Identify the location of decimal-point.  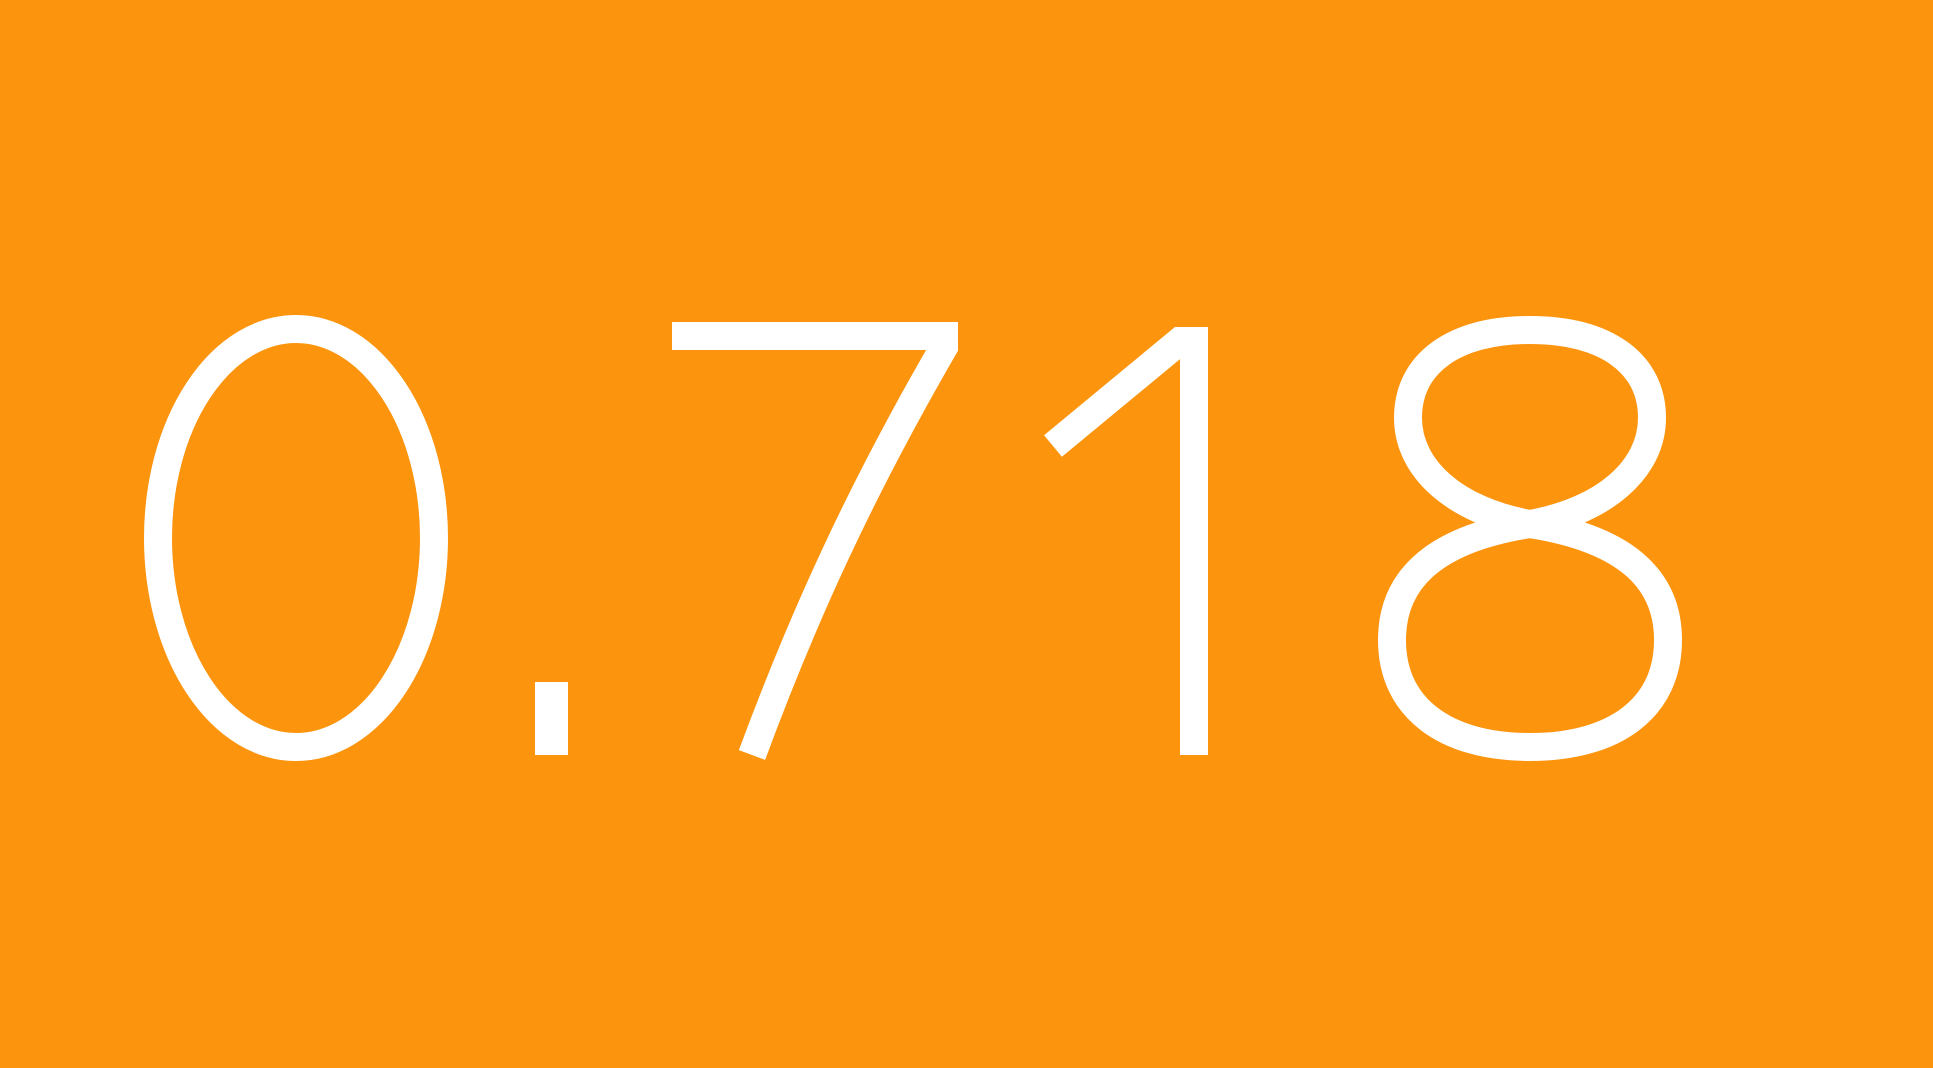
(551, 718).